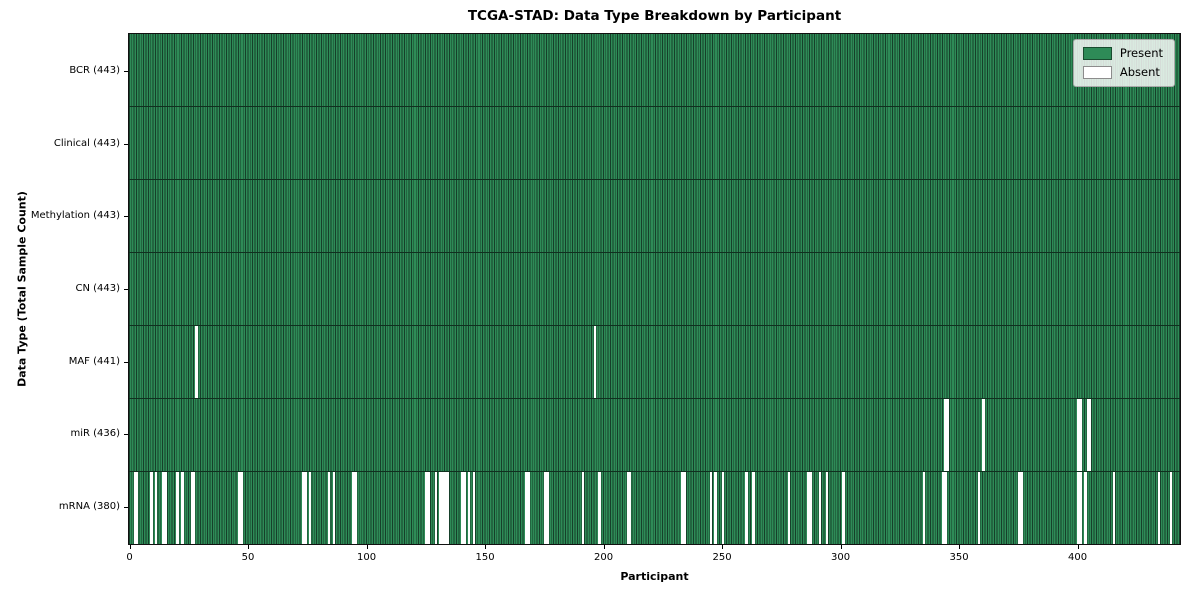  What do you see at coordinates (654, 576) in the screenshot?
I see `x-axis-label: Participant` at bounding box center [654, 576].